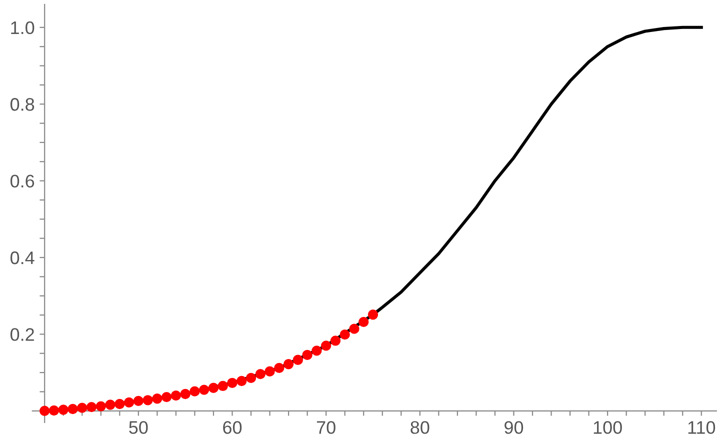  What do you see at coordinates (22, 334) in the screenshot?
I see `y-tick-label: 0.2` at bounding box center [22, 334].